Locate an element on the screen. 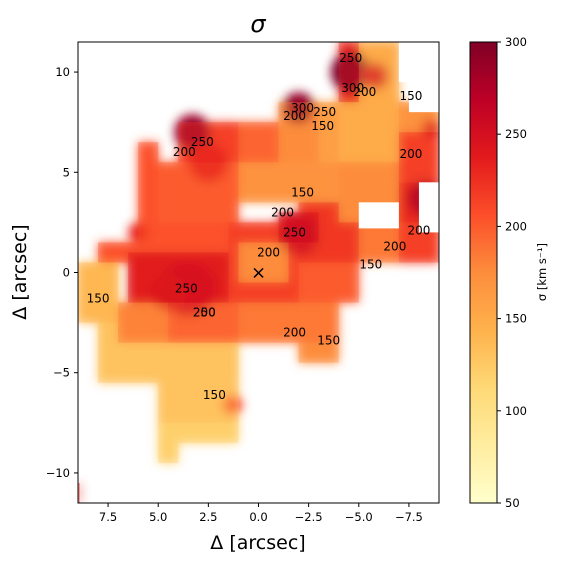 This screenshot has width=564, height=569. x-tick-label: 5.0 is located at coordinates (158, 517).